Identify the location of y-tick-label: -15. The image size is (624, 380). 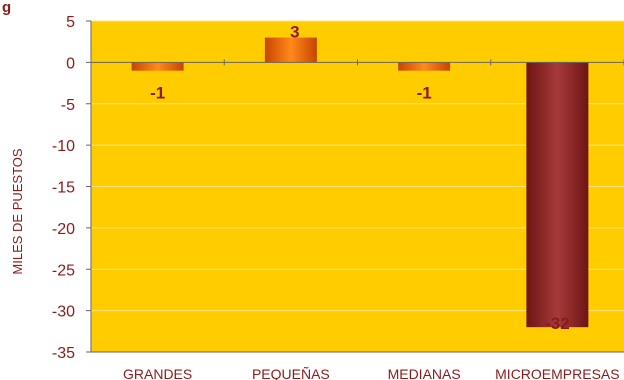
(63, 188).